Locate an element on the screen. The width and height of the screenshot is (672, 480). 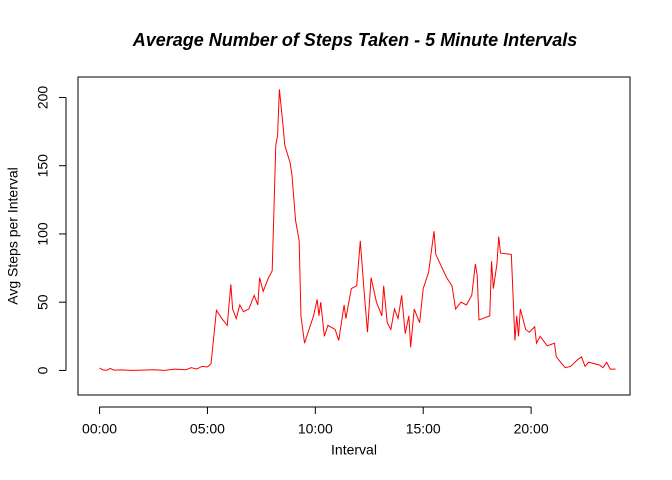
x-tick-label: 10:00 is located at coordinates (315, 429).